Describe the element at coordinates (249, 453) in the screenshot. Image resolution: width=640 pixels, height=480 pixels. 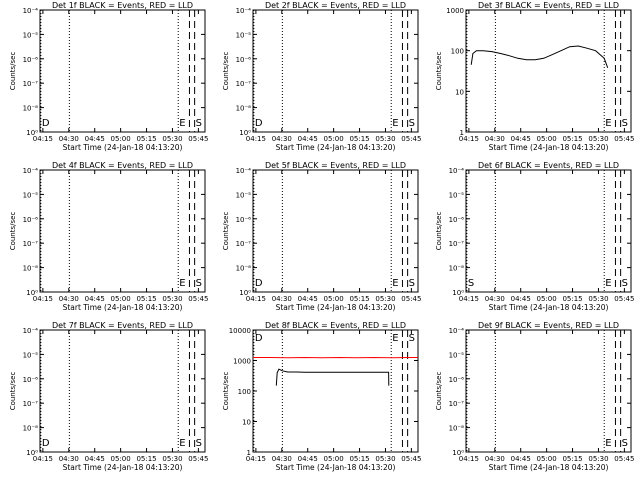
I see `y-tick-label: 1` at that location.